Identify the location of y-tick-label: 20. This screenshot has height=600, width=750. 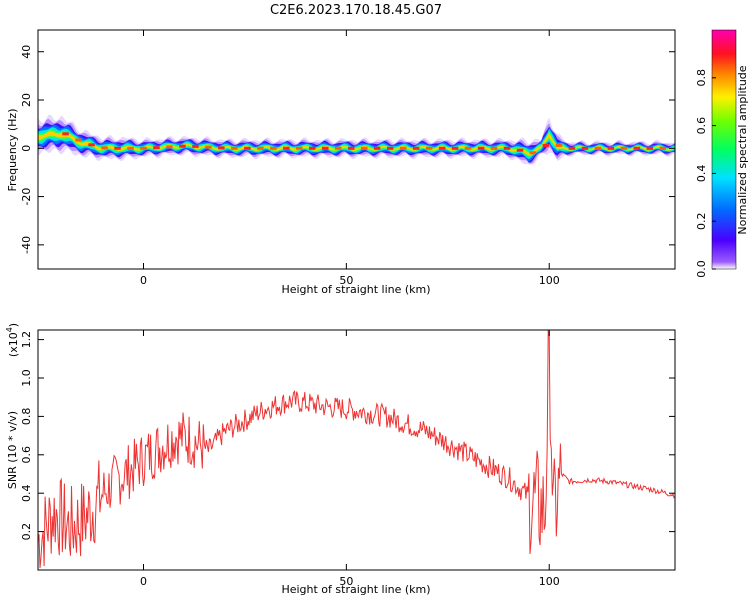
(26, 100).